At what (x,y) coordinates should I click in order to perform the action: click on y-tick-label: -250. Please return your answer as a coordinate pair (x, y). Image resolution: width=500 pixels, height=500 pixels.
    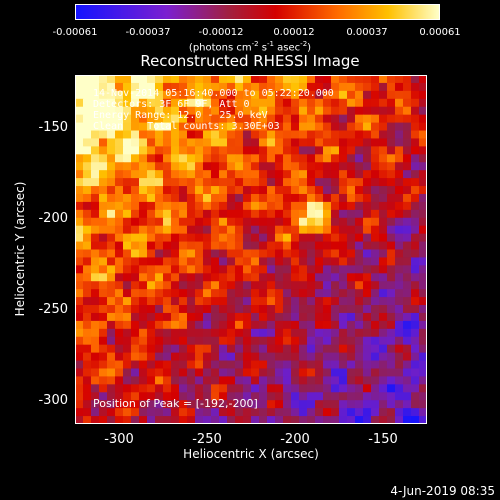
    Looking at the image, I should click on (53, 309).